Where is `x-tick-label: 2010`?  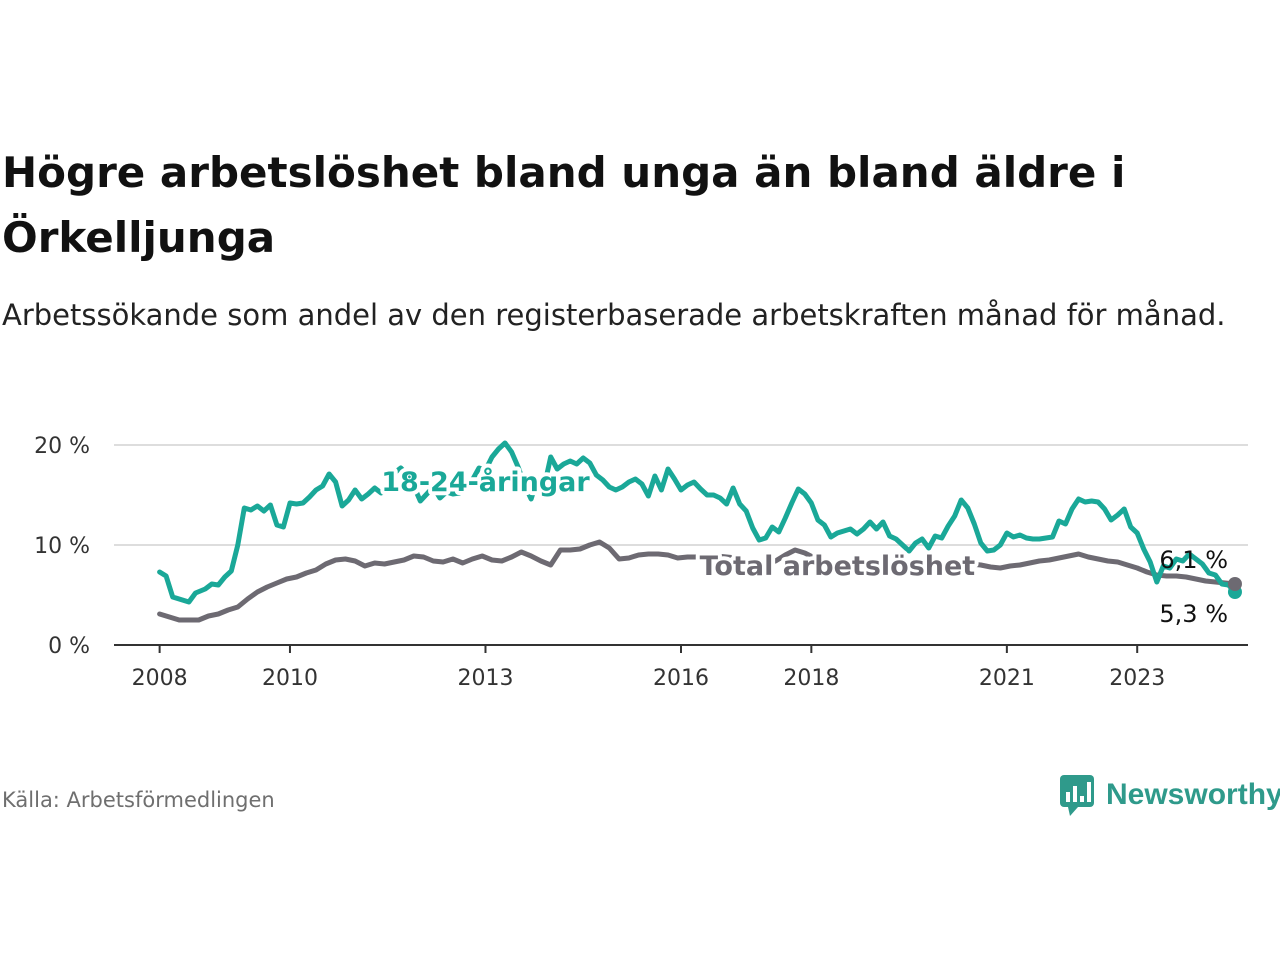
x-tick-label: 2010 is located at coordinates (290, 678).